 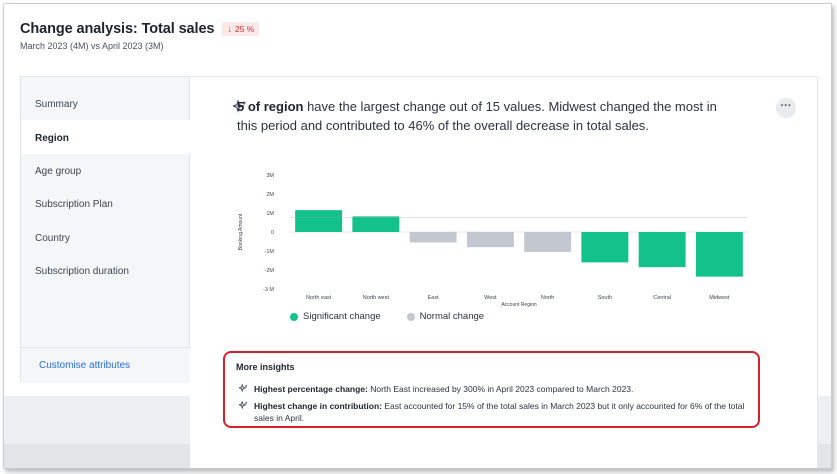 I want to click on y-axis-label: Booking Amount, so click(x=241, y=231).